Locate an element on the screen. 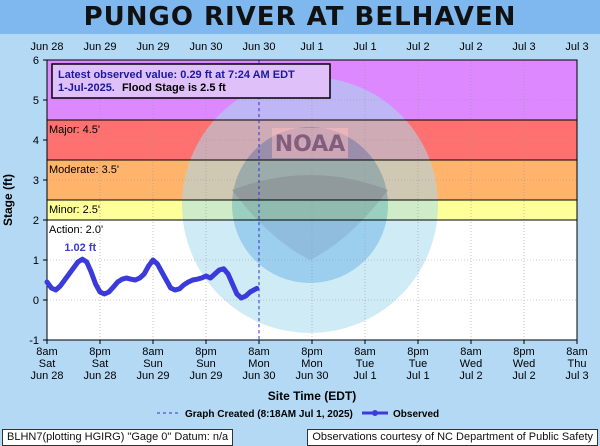  bottom-tick-4-1: Mon is located at coordinates (258, 364).